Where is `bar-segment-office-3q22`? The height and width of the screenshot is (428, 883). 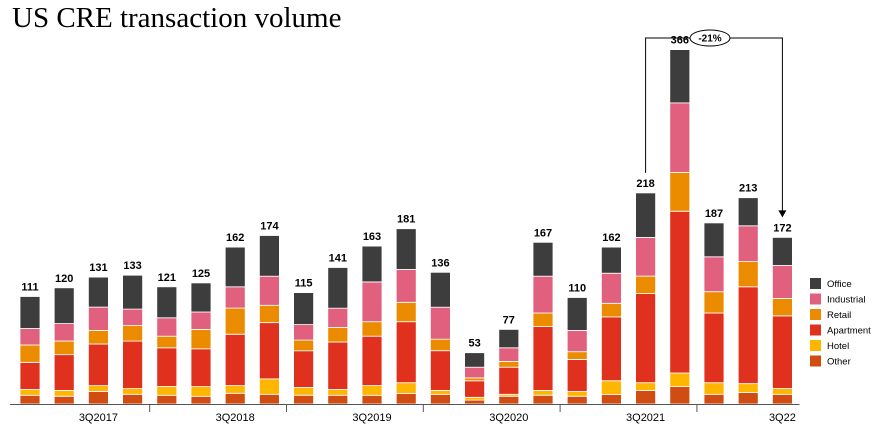 bar-segment-office-3q22 is located at coordinates (782, 251).